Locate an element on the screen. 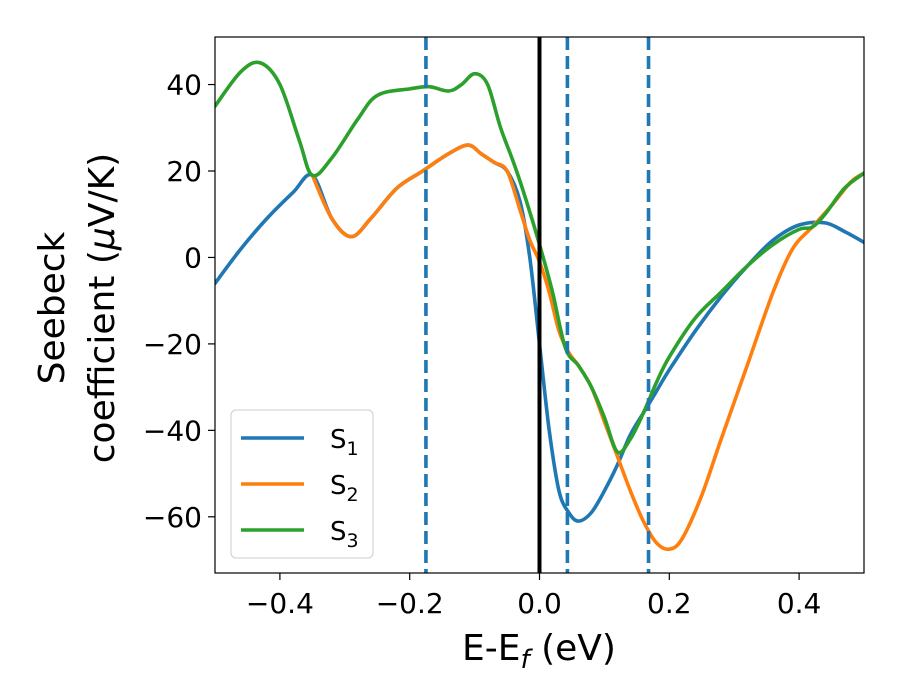  x-tick-label: 0.4 is located at coordinates (799, 603).